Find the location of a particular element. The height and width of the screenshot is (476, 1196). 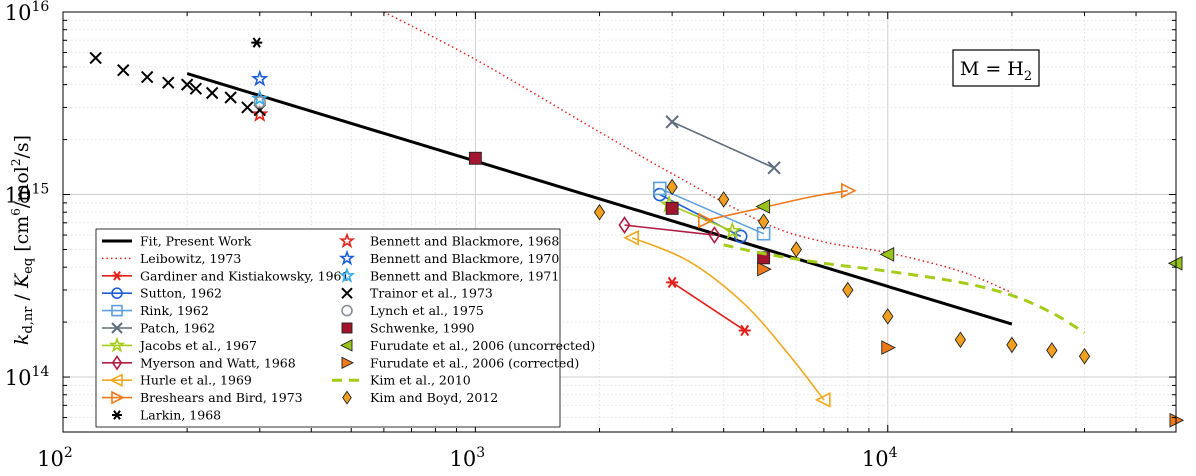

legend-label: Patch, 1962 is located at coordinates (177, 328).